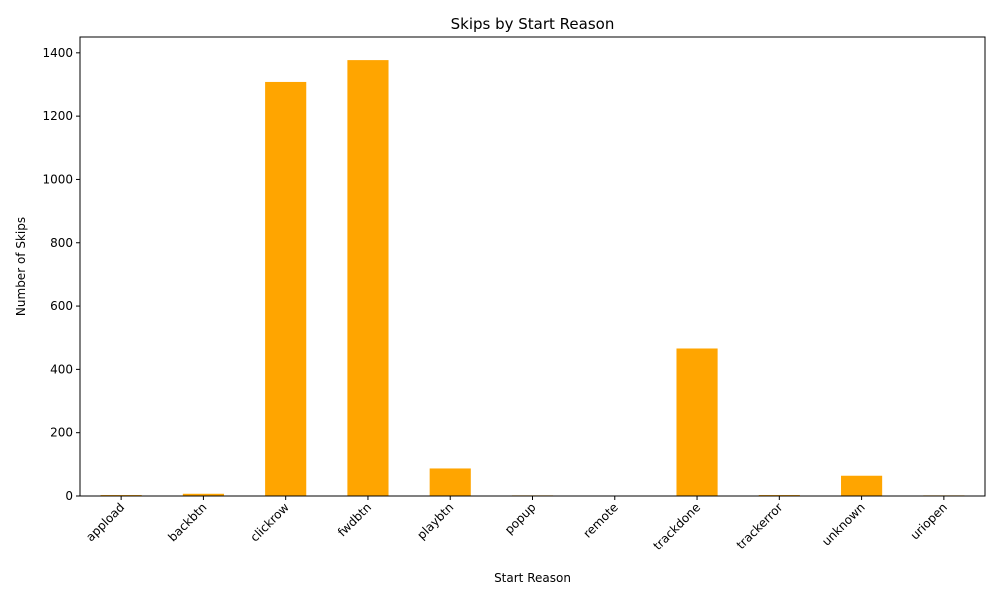 Image resolution: width=1000 pixels, height=600 pixels. What do you see at coordinates (69, 496) in the screenshot?
I see `y-tick-label-0: 0` at bounding box center [69, 496].